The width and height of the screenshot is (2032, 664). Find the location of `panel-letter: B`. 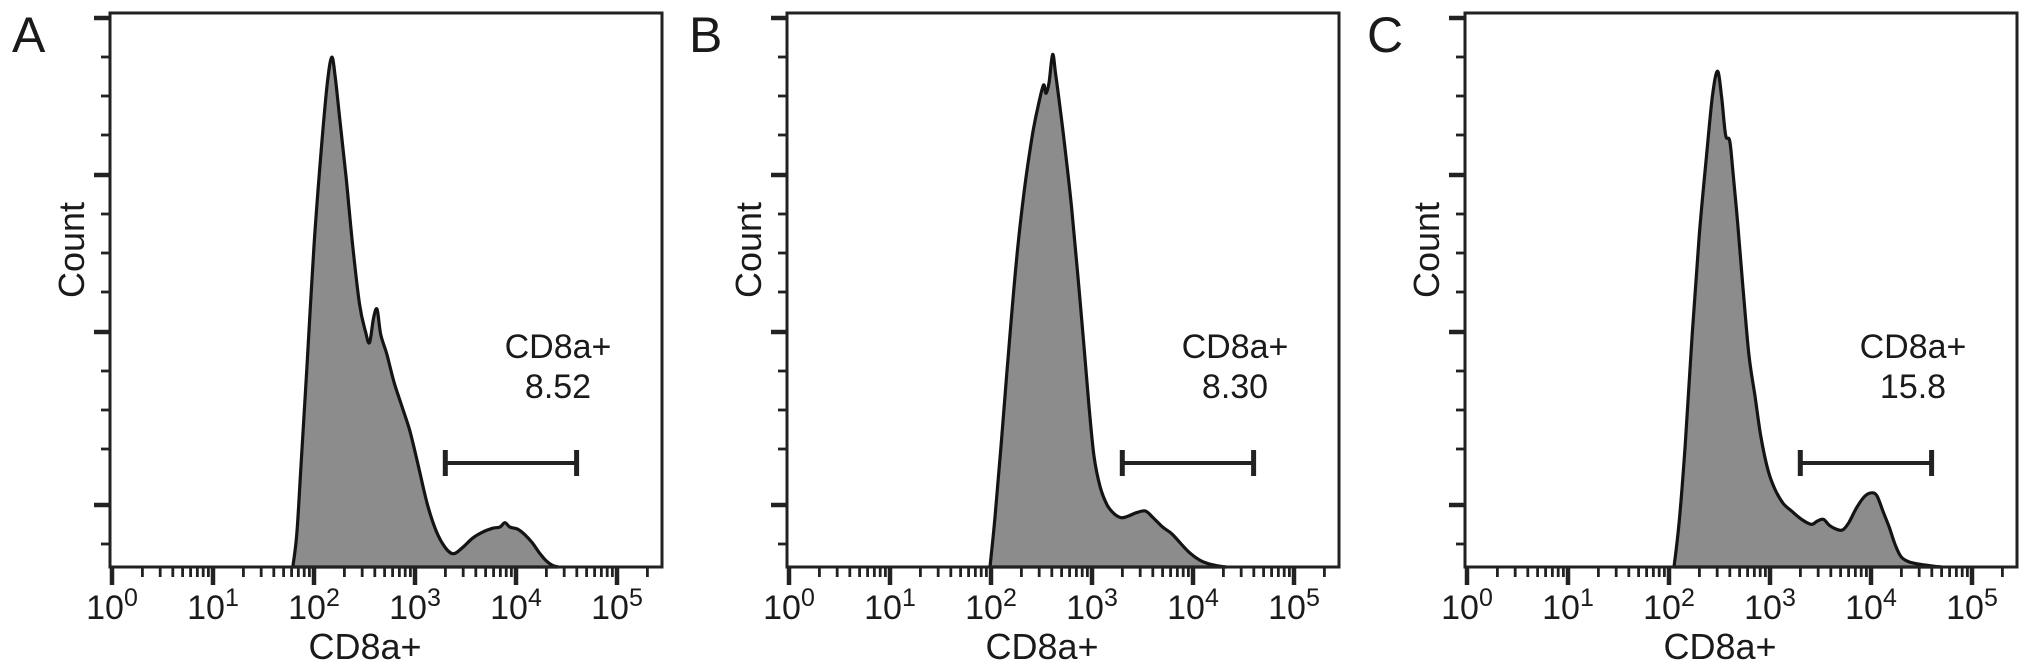

panel-letter: B is located at coordinates (705, 35).